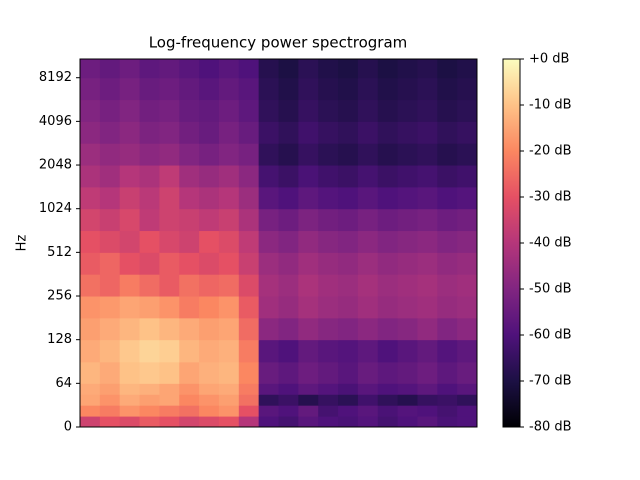 This screenshot has height=480, width=640. What do you see at coordinates (55, 77) in the screenshot?
I see `y-tick-label: 8192` at bounding box center [55, 77].